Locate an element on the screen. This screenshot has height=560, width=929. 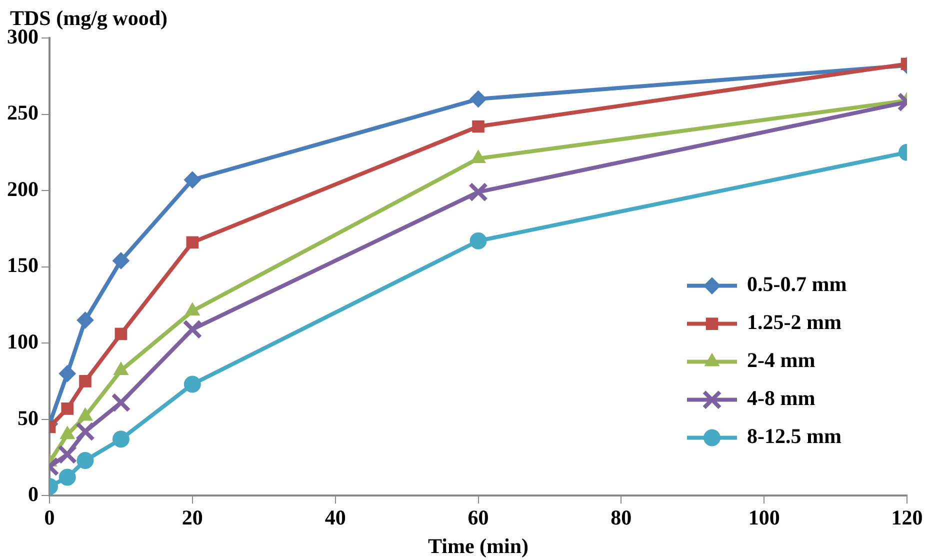
x-tick-label: 20 is located at coordinates (192, 518).